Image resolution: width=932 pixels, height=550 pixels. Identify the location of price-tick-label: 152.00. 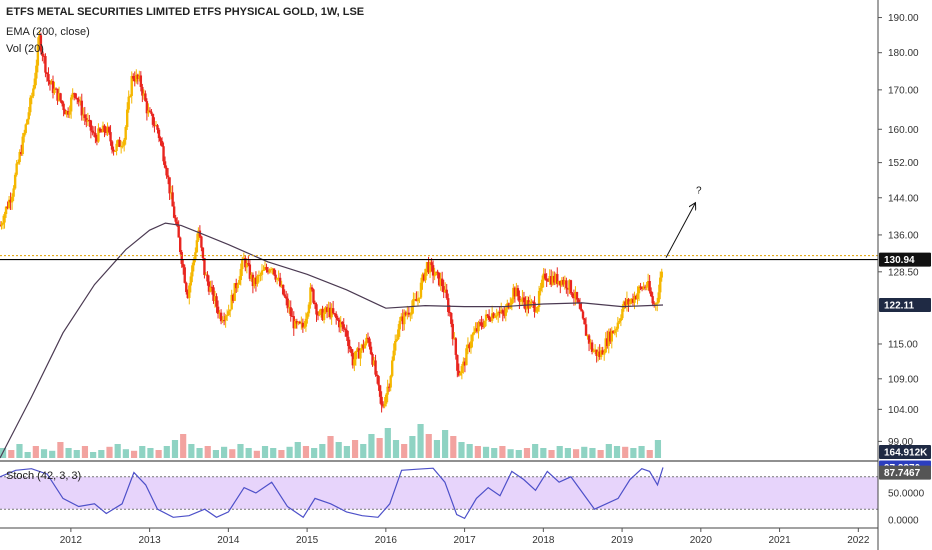
(903, 163).